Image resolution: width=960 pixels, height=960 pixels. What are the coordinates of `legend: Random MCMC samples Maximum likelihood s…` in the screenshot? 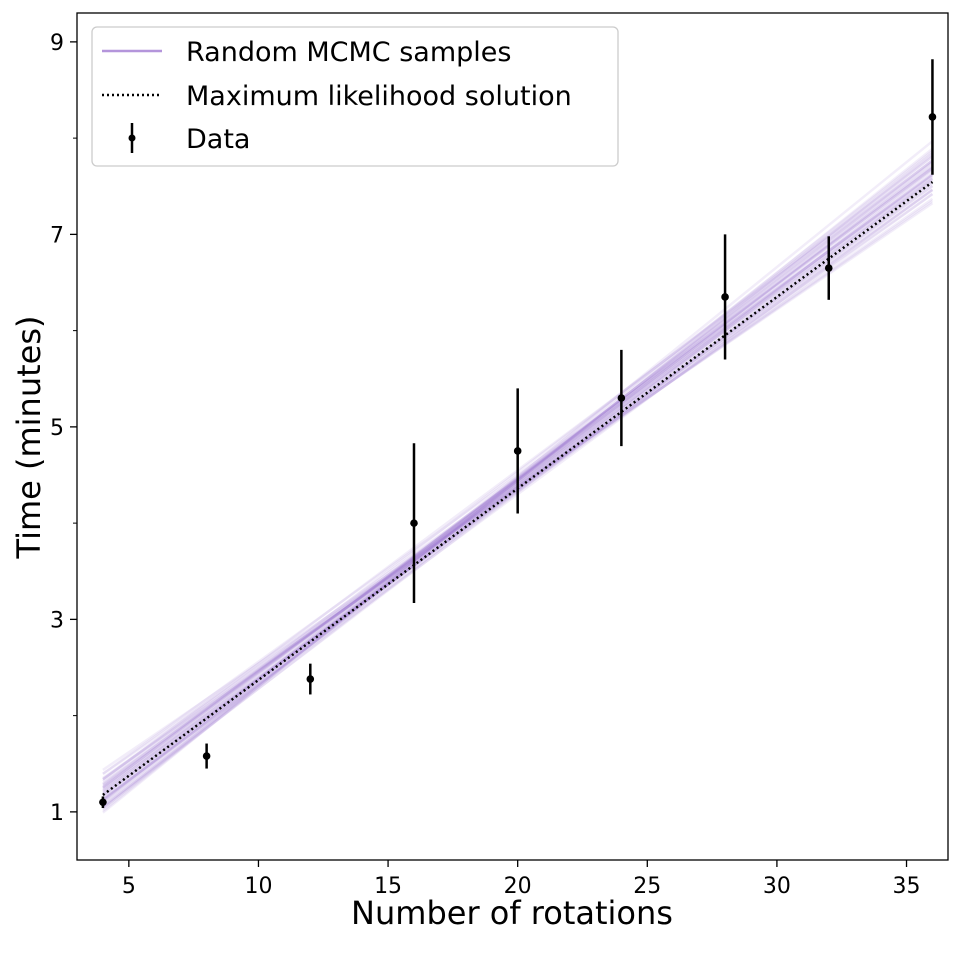 It's located at (355, 96).